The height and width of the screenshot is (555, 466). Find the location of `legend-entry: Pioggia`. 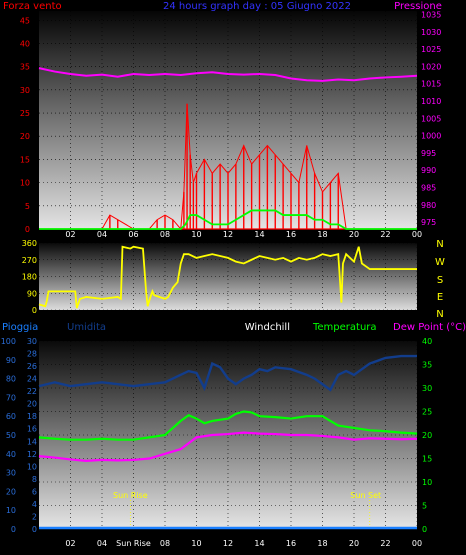

legend-entry: Pioggia is located at coordinates (20, 327).